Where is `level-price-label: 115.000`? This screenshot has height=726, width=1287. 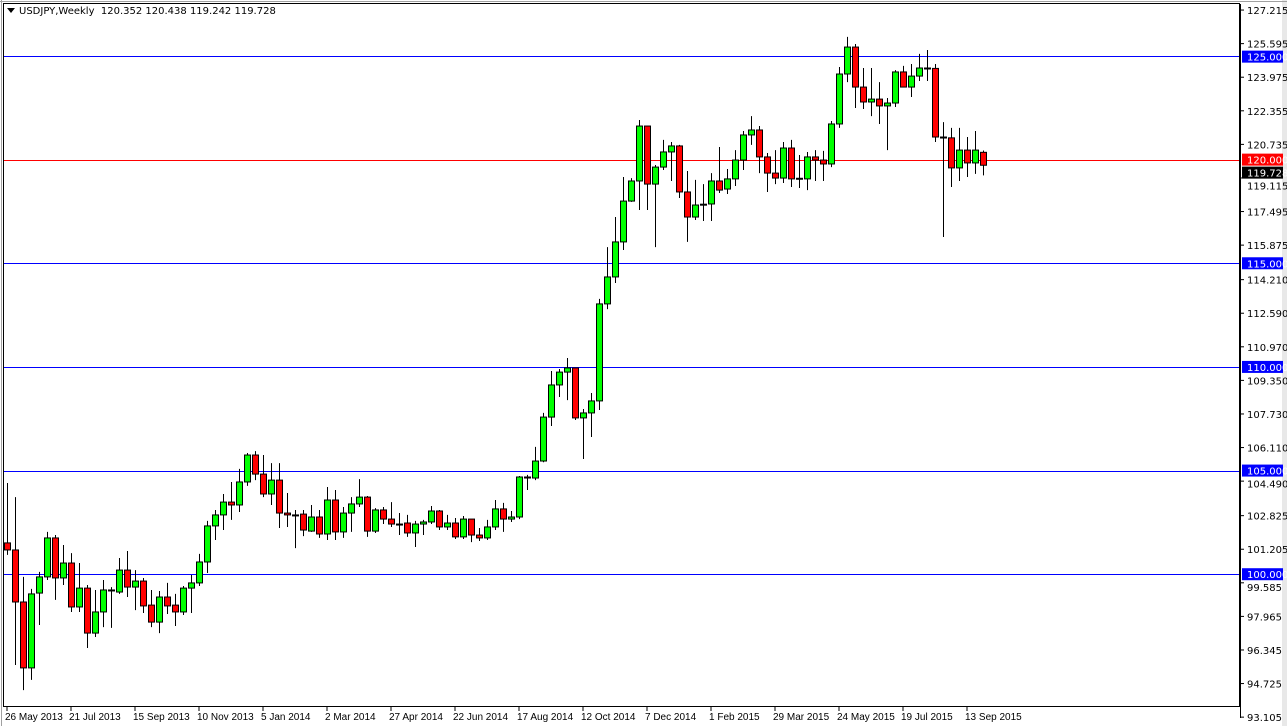
level-price-label: 115.000 is located at coordinates (1267, 264).